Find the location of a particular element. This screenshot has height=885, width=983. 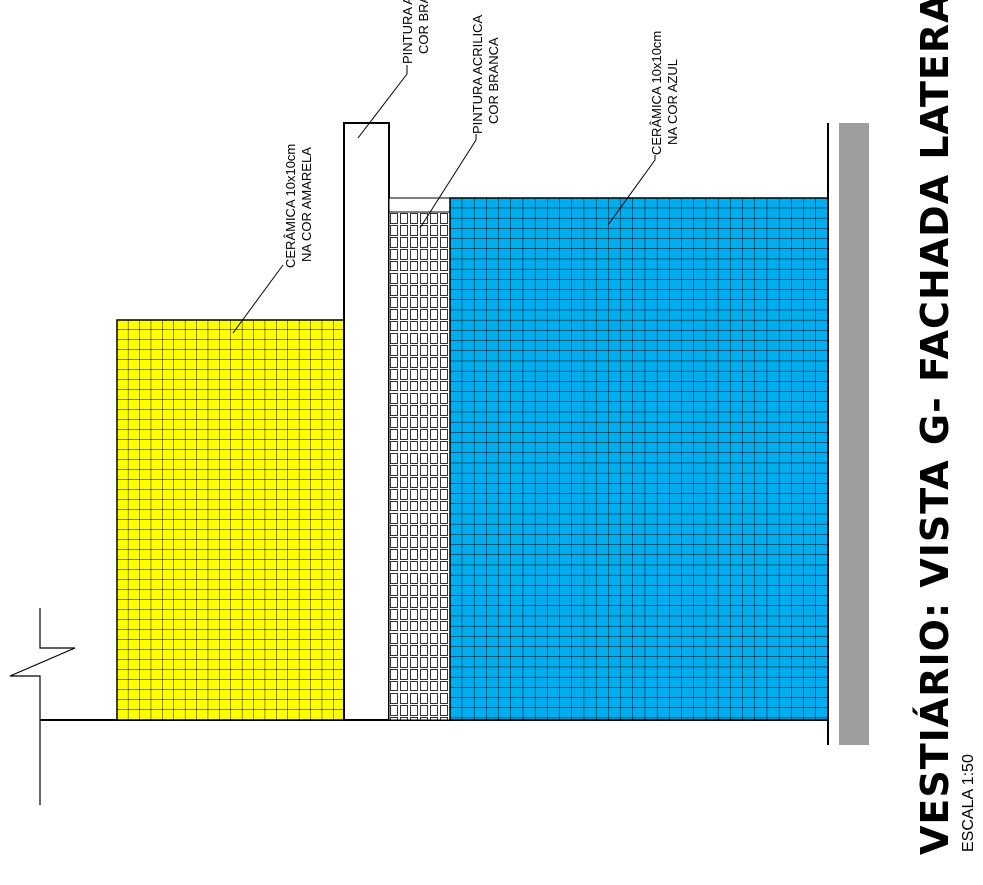

ground-strip is located at coordinates (854, 434).